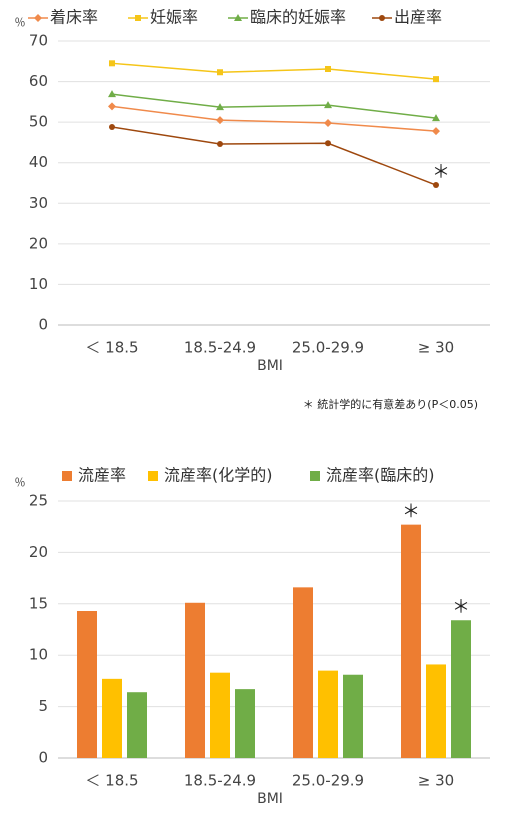  Describe the element at coordinates (38, 41) in the screenshot. I see `y-tick-label: 70` at that location.